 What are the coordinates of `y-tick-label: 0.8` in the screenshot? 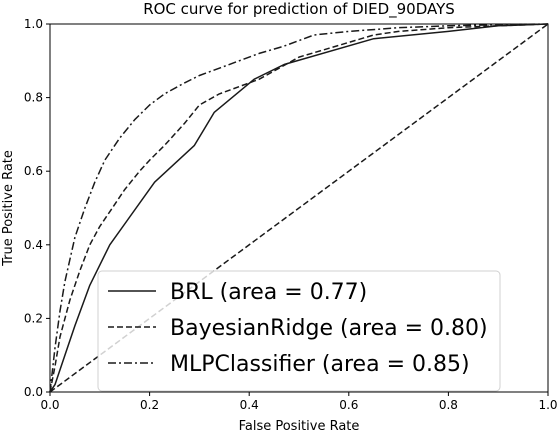 It's located at (33, 98).